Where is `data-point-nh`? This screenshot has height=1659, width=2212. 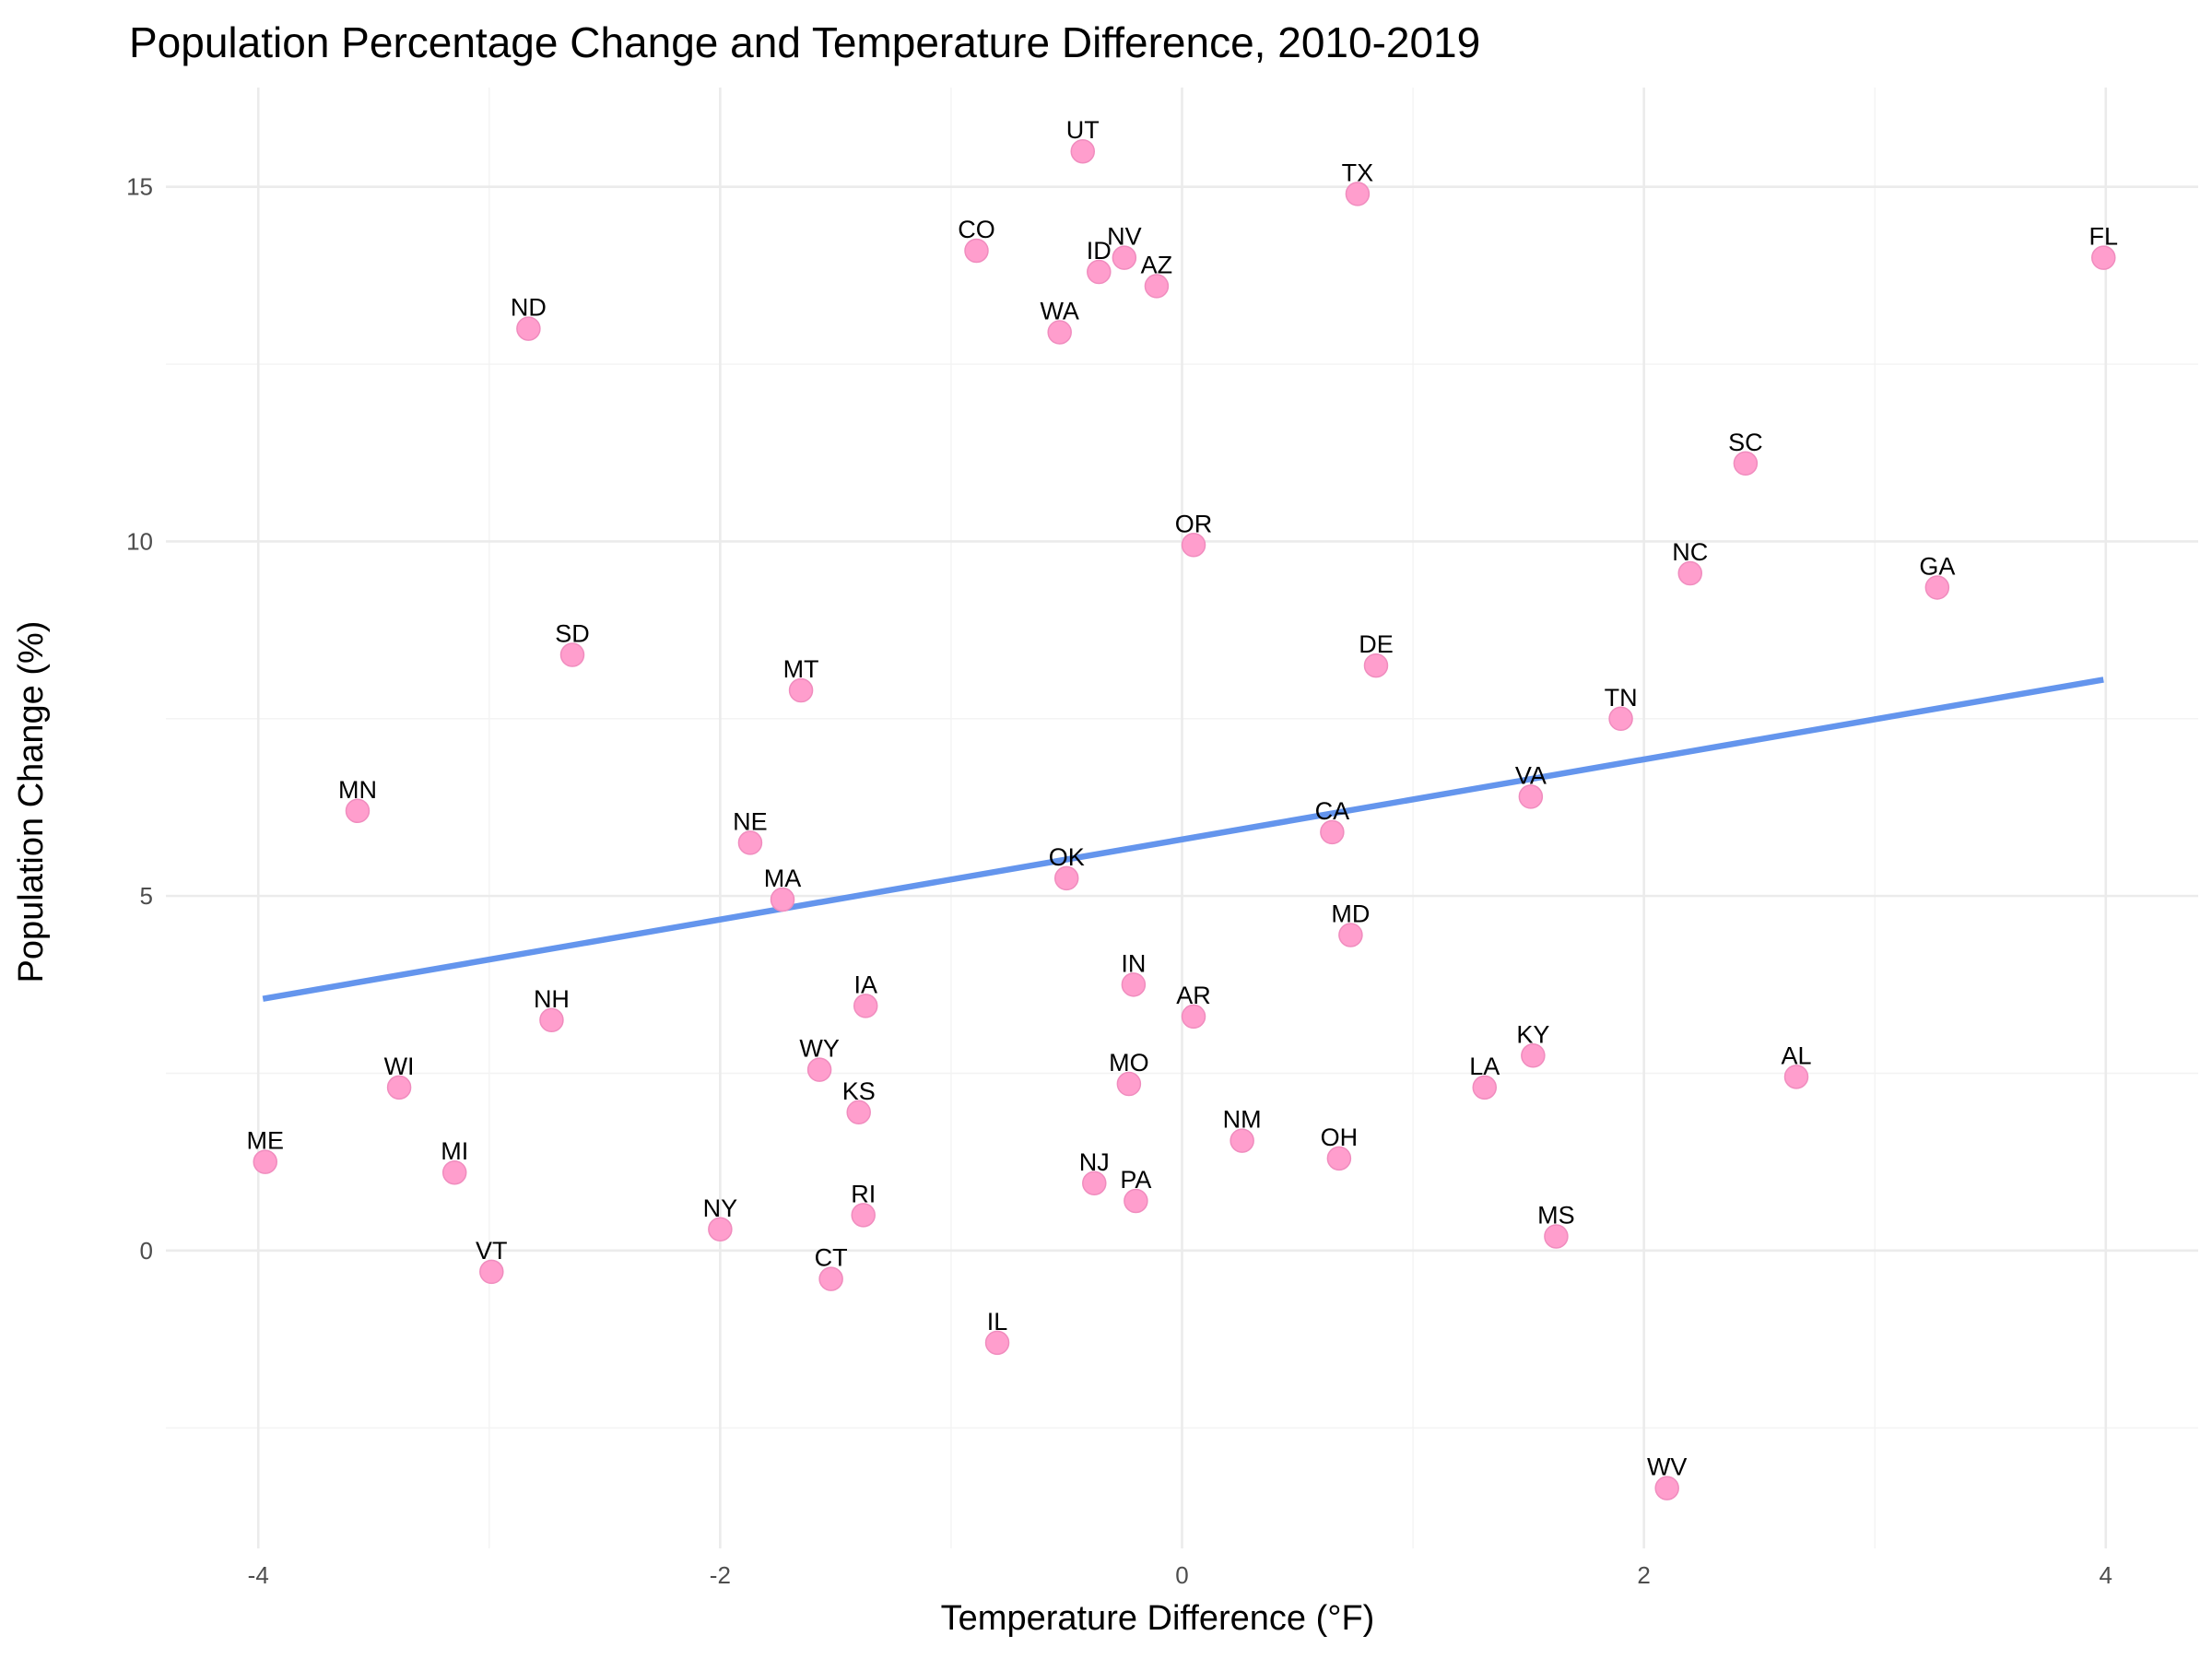 data-point-nh is located at coordinates (551, 1020).